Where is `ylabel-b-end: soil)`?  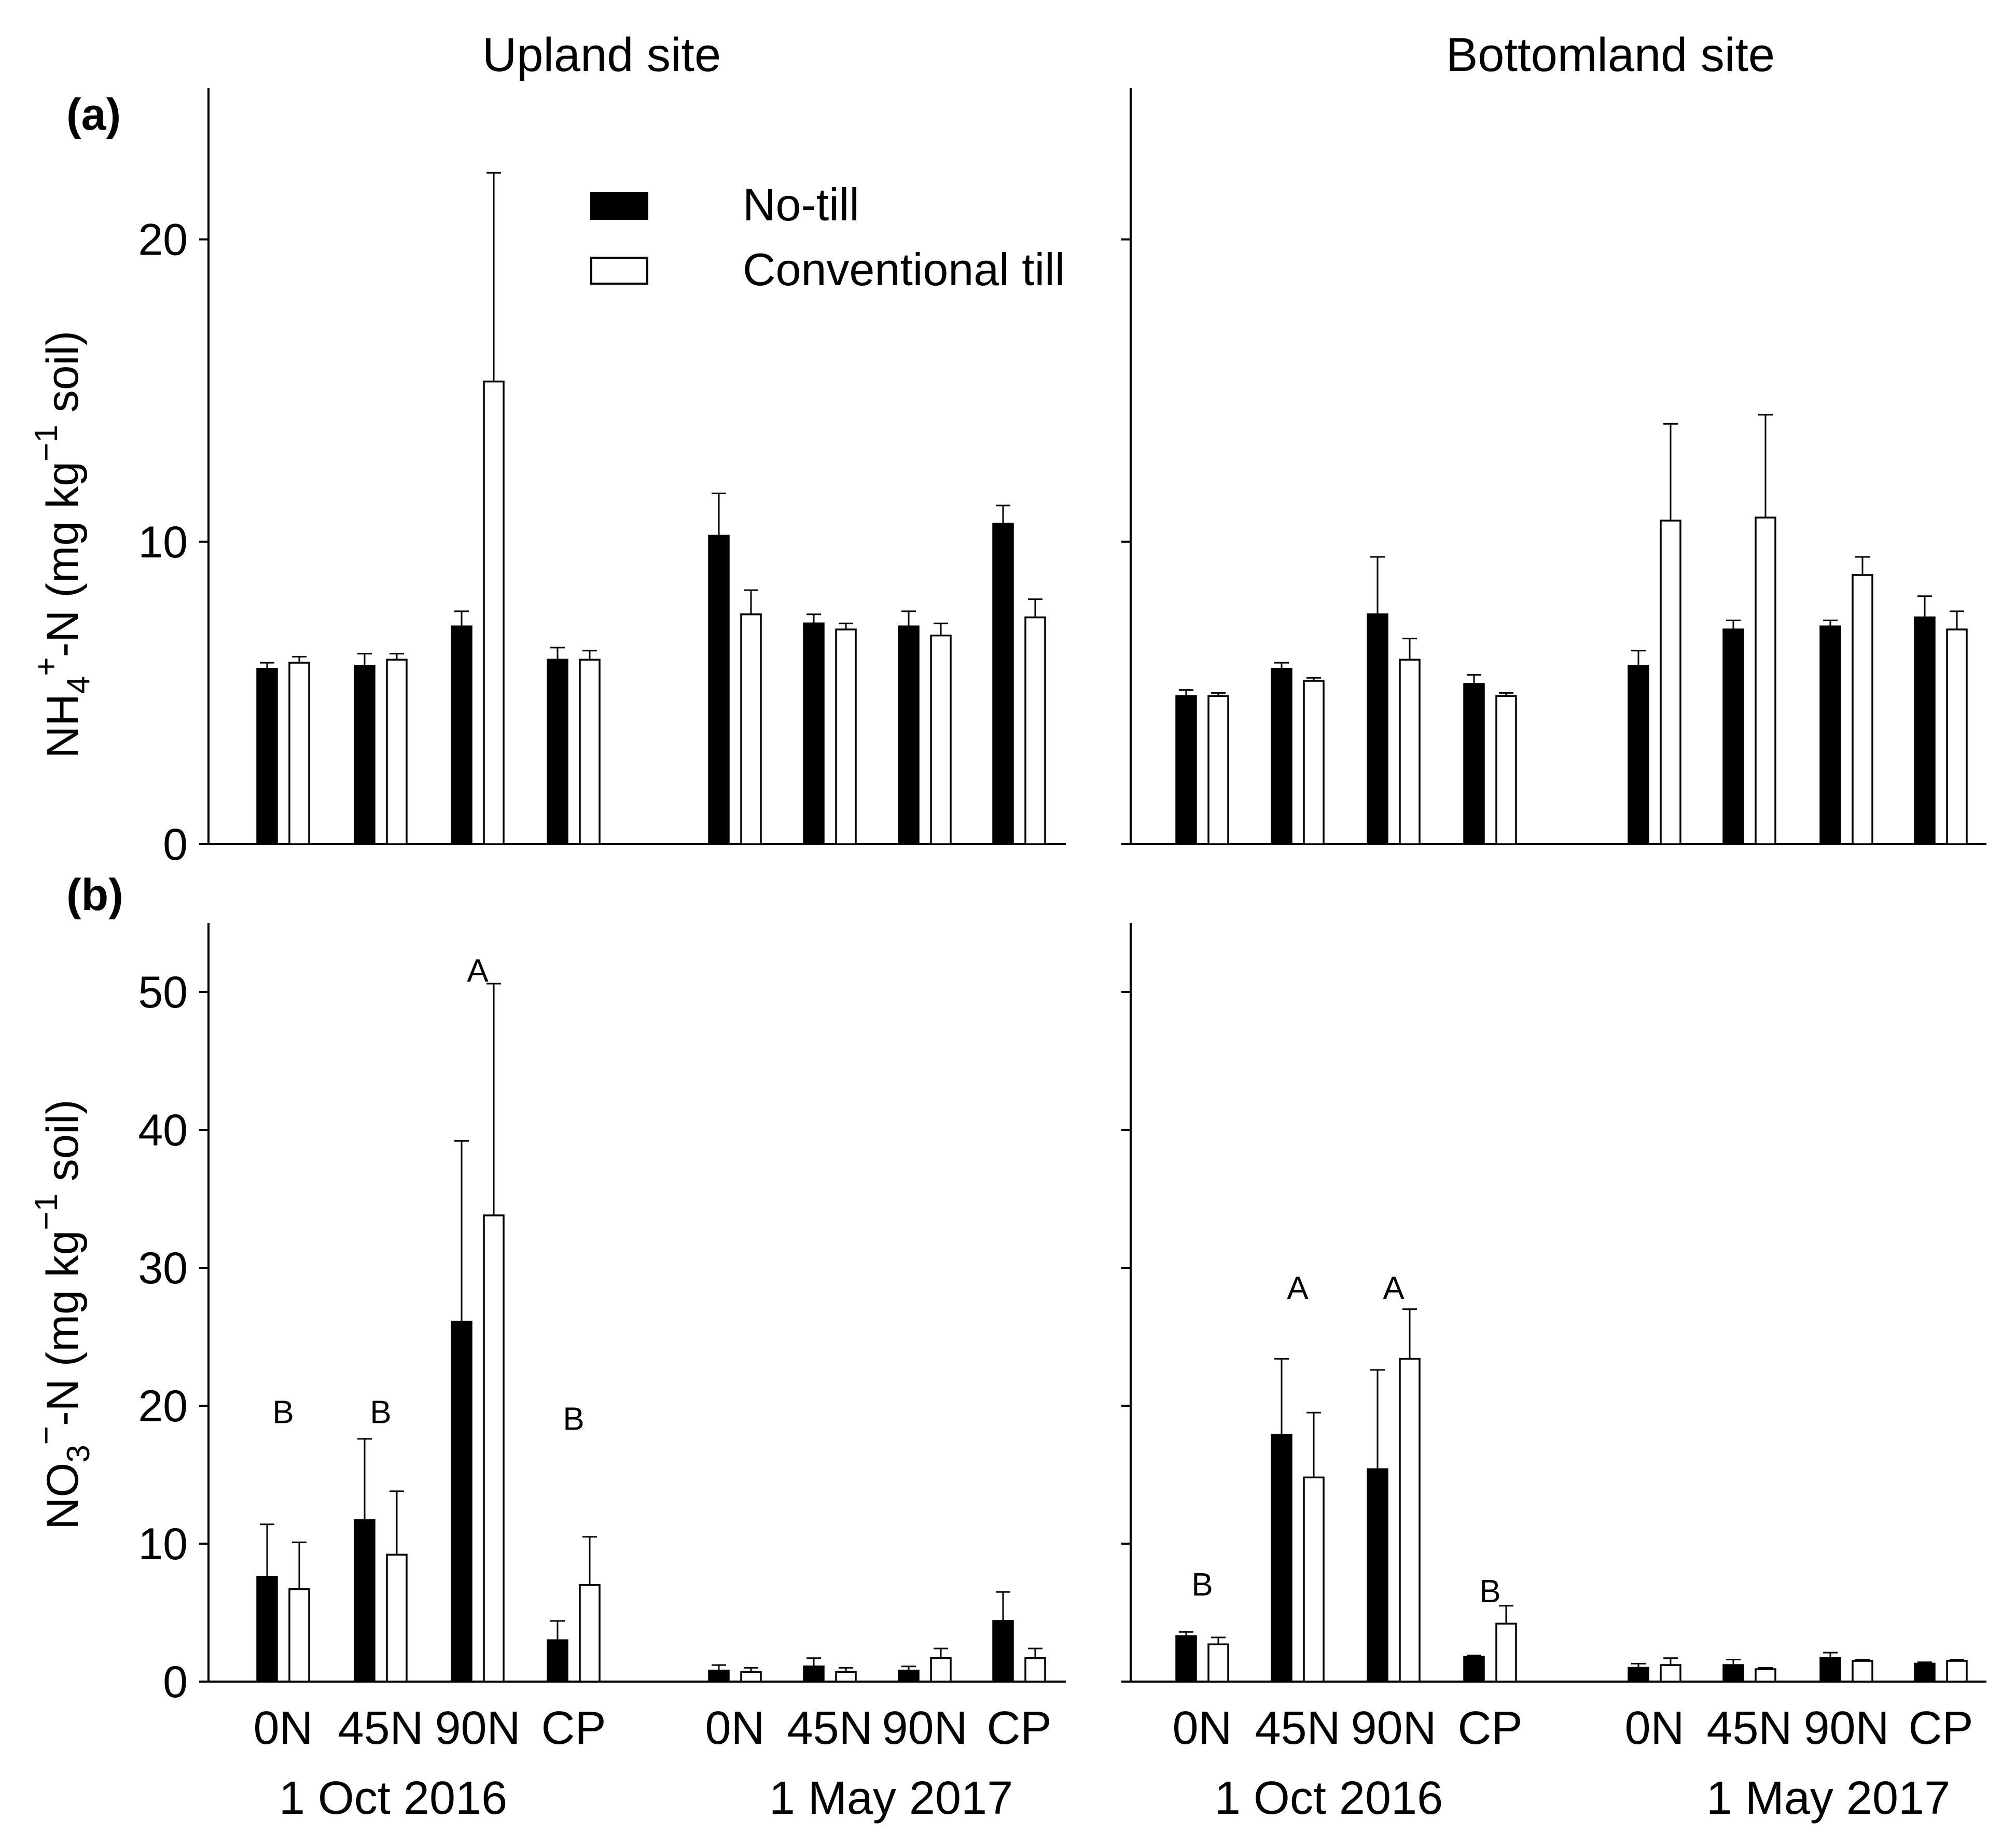
ylabel-b-end: soil) is located at coordinates (63, 1147).